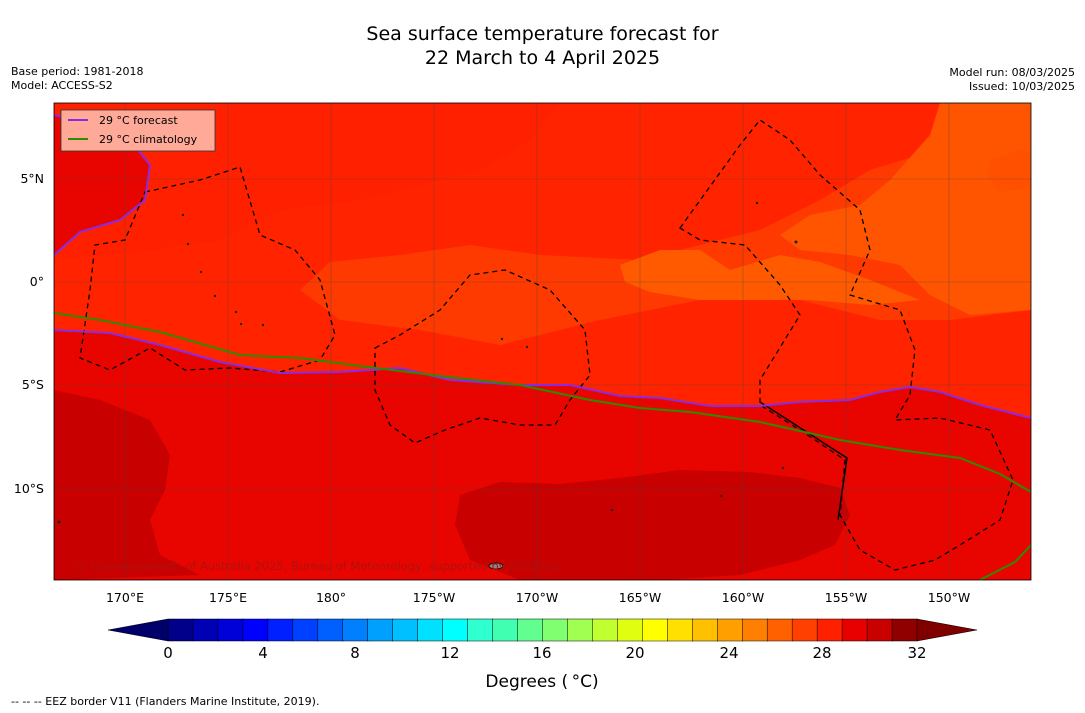 The image size is (1085, 713). Describe the element at coordinates (770, 277) in the screenshot. I see `field-orange-centre` at that location.